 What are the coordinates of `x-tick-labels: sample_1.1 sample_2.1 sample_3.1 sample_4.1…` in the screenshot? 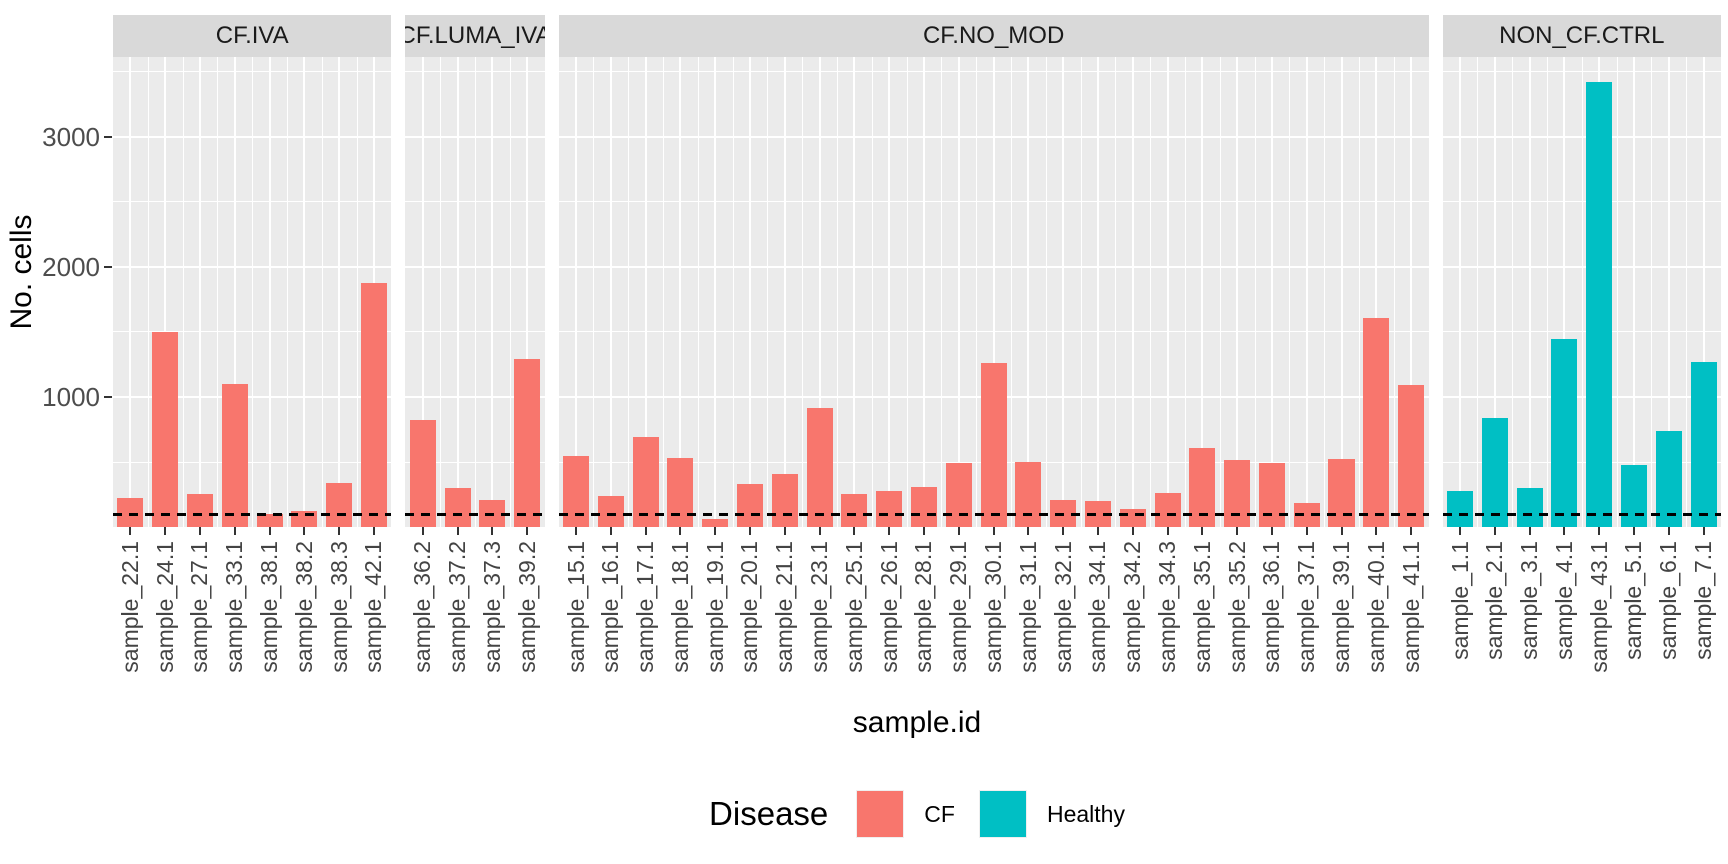 It's located at (1582, 600).